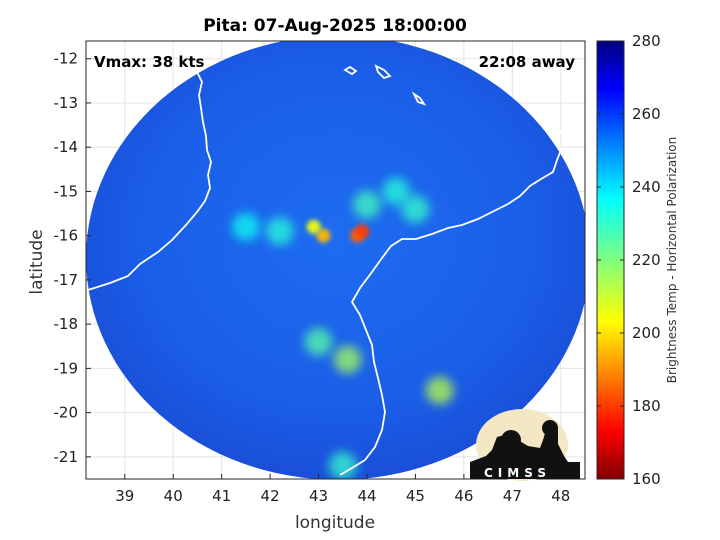  I want to click on x-axis: 39 40 41 42 43 44 45 46 47 48, so click(342, 489).